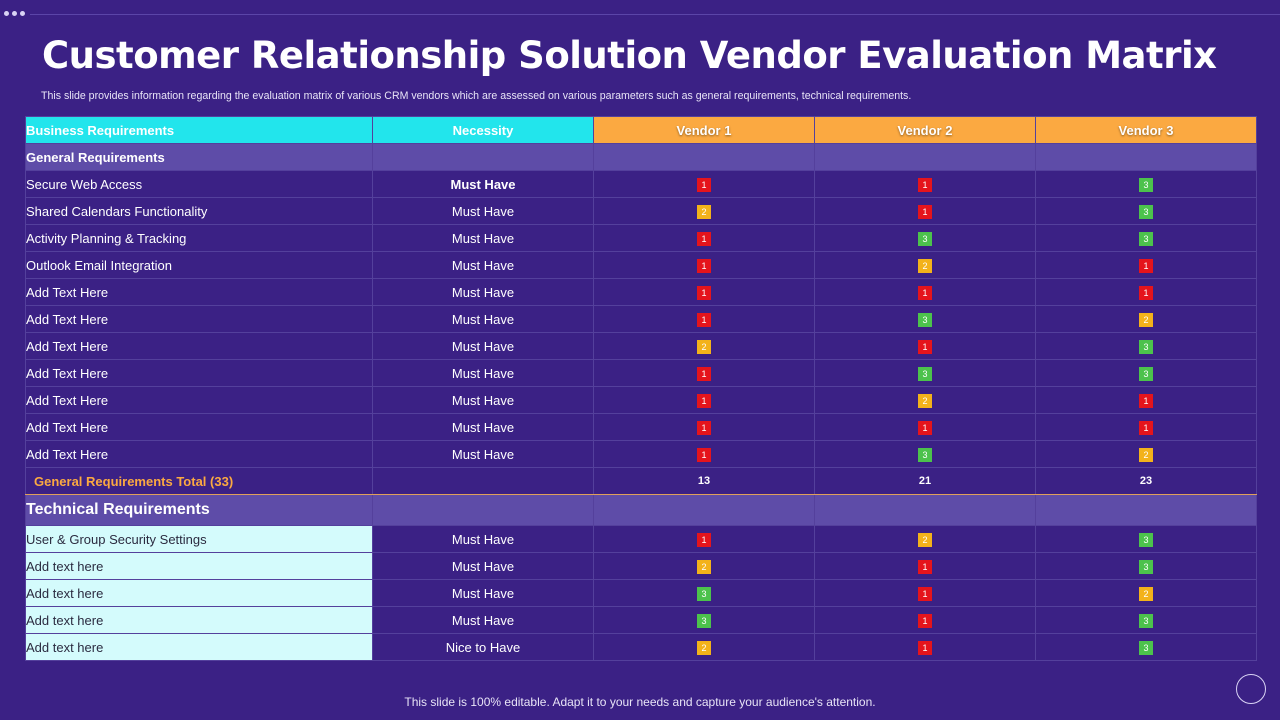 The height and width of the screenshot is (720, 1280). Describe the element at coordinates (641, 566) in the screenshot. I see `table-row: Add text here Must Have 2 1 3` at that location.